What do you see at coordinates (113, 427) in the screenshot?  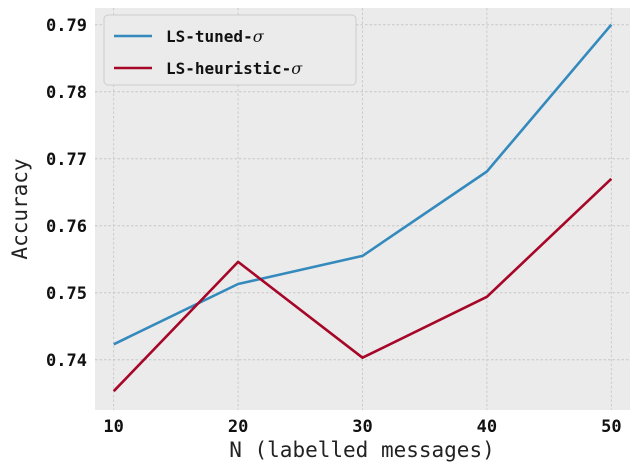 I see `x-tick-label: 10` at bounding box center [113, 427].